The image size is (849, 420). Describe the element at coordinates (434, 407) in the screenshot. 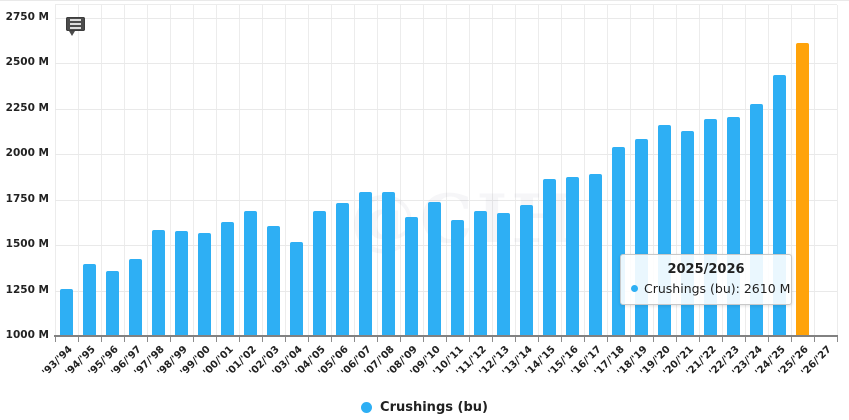

I see `legend-label: Crushings (bu)` at that location.